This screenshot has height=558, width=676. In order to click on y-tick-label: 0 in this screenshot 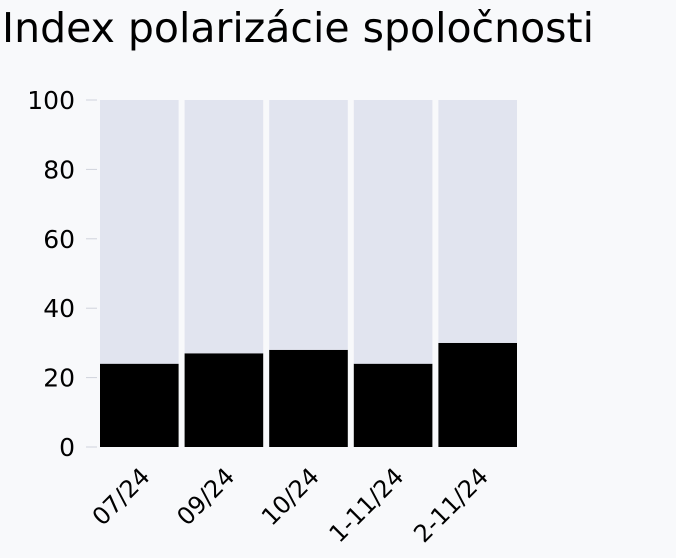, I will do `click(67, 447)`.